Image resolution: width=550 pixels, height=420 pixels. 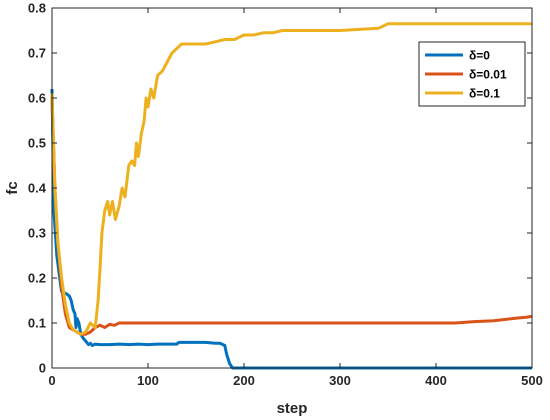 What do you see at coordinates (436, 380) in the screenshot?
I see `x-tick-label: 400` at bounding box center [436, 380].